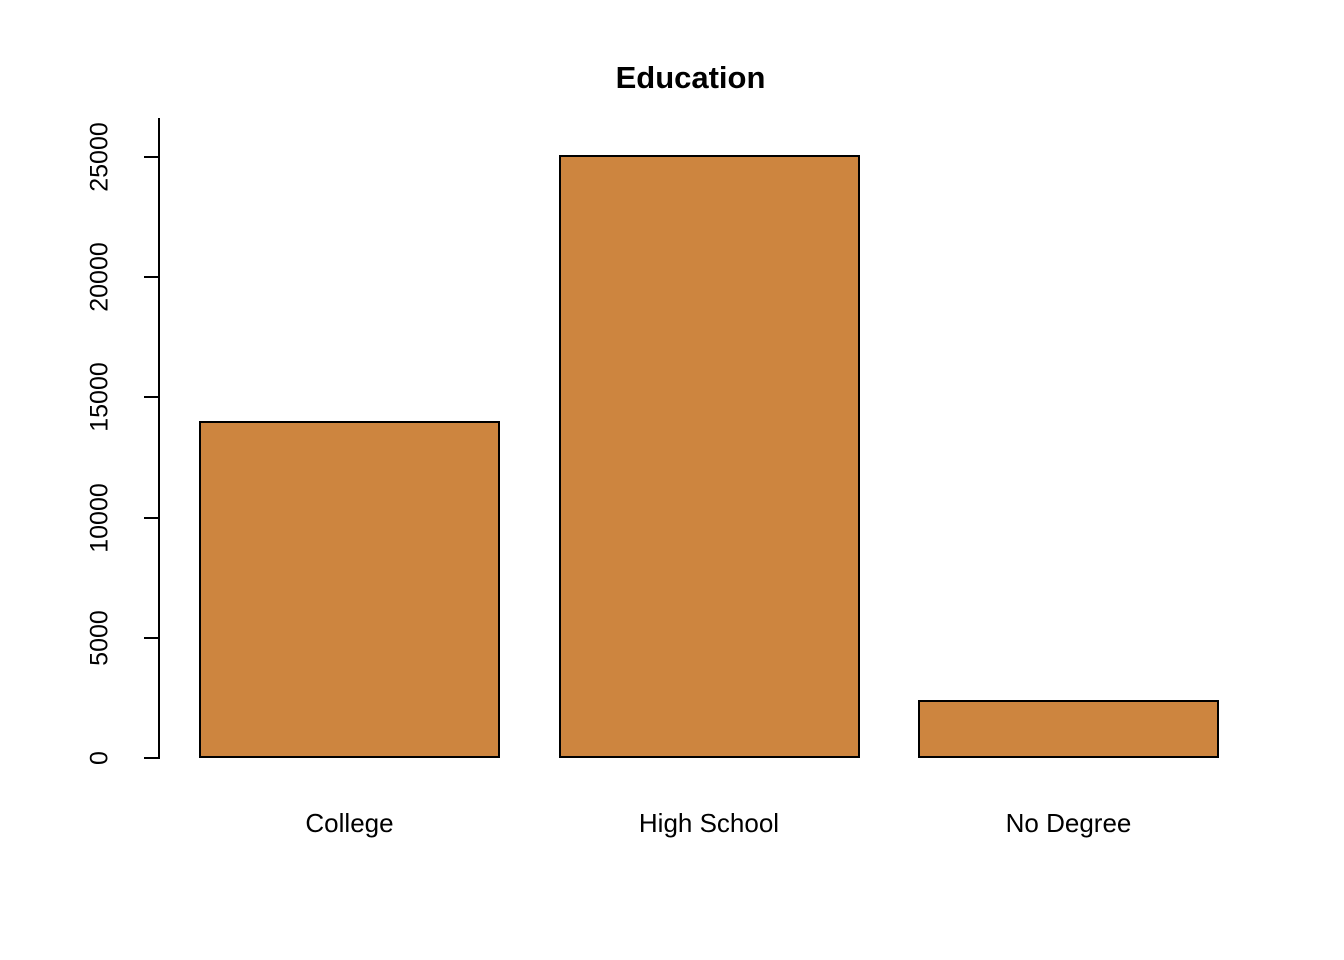  What do you see at coordinates (709, 823) in the screenshot?
I see `x-category-label: High School` at bounding box center [709, 823].